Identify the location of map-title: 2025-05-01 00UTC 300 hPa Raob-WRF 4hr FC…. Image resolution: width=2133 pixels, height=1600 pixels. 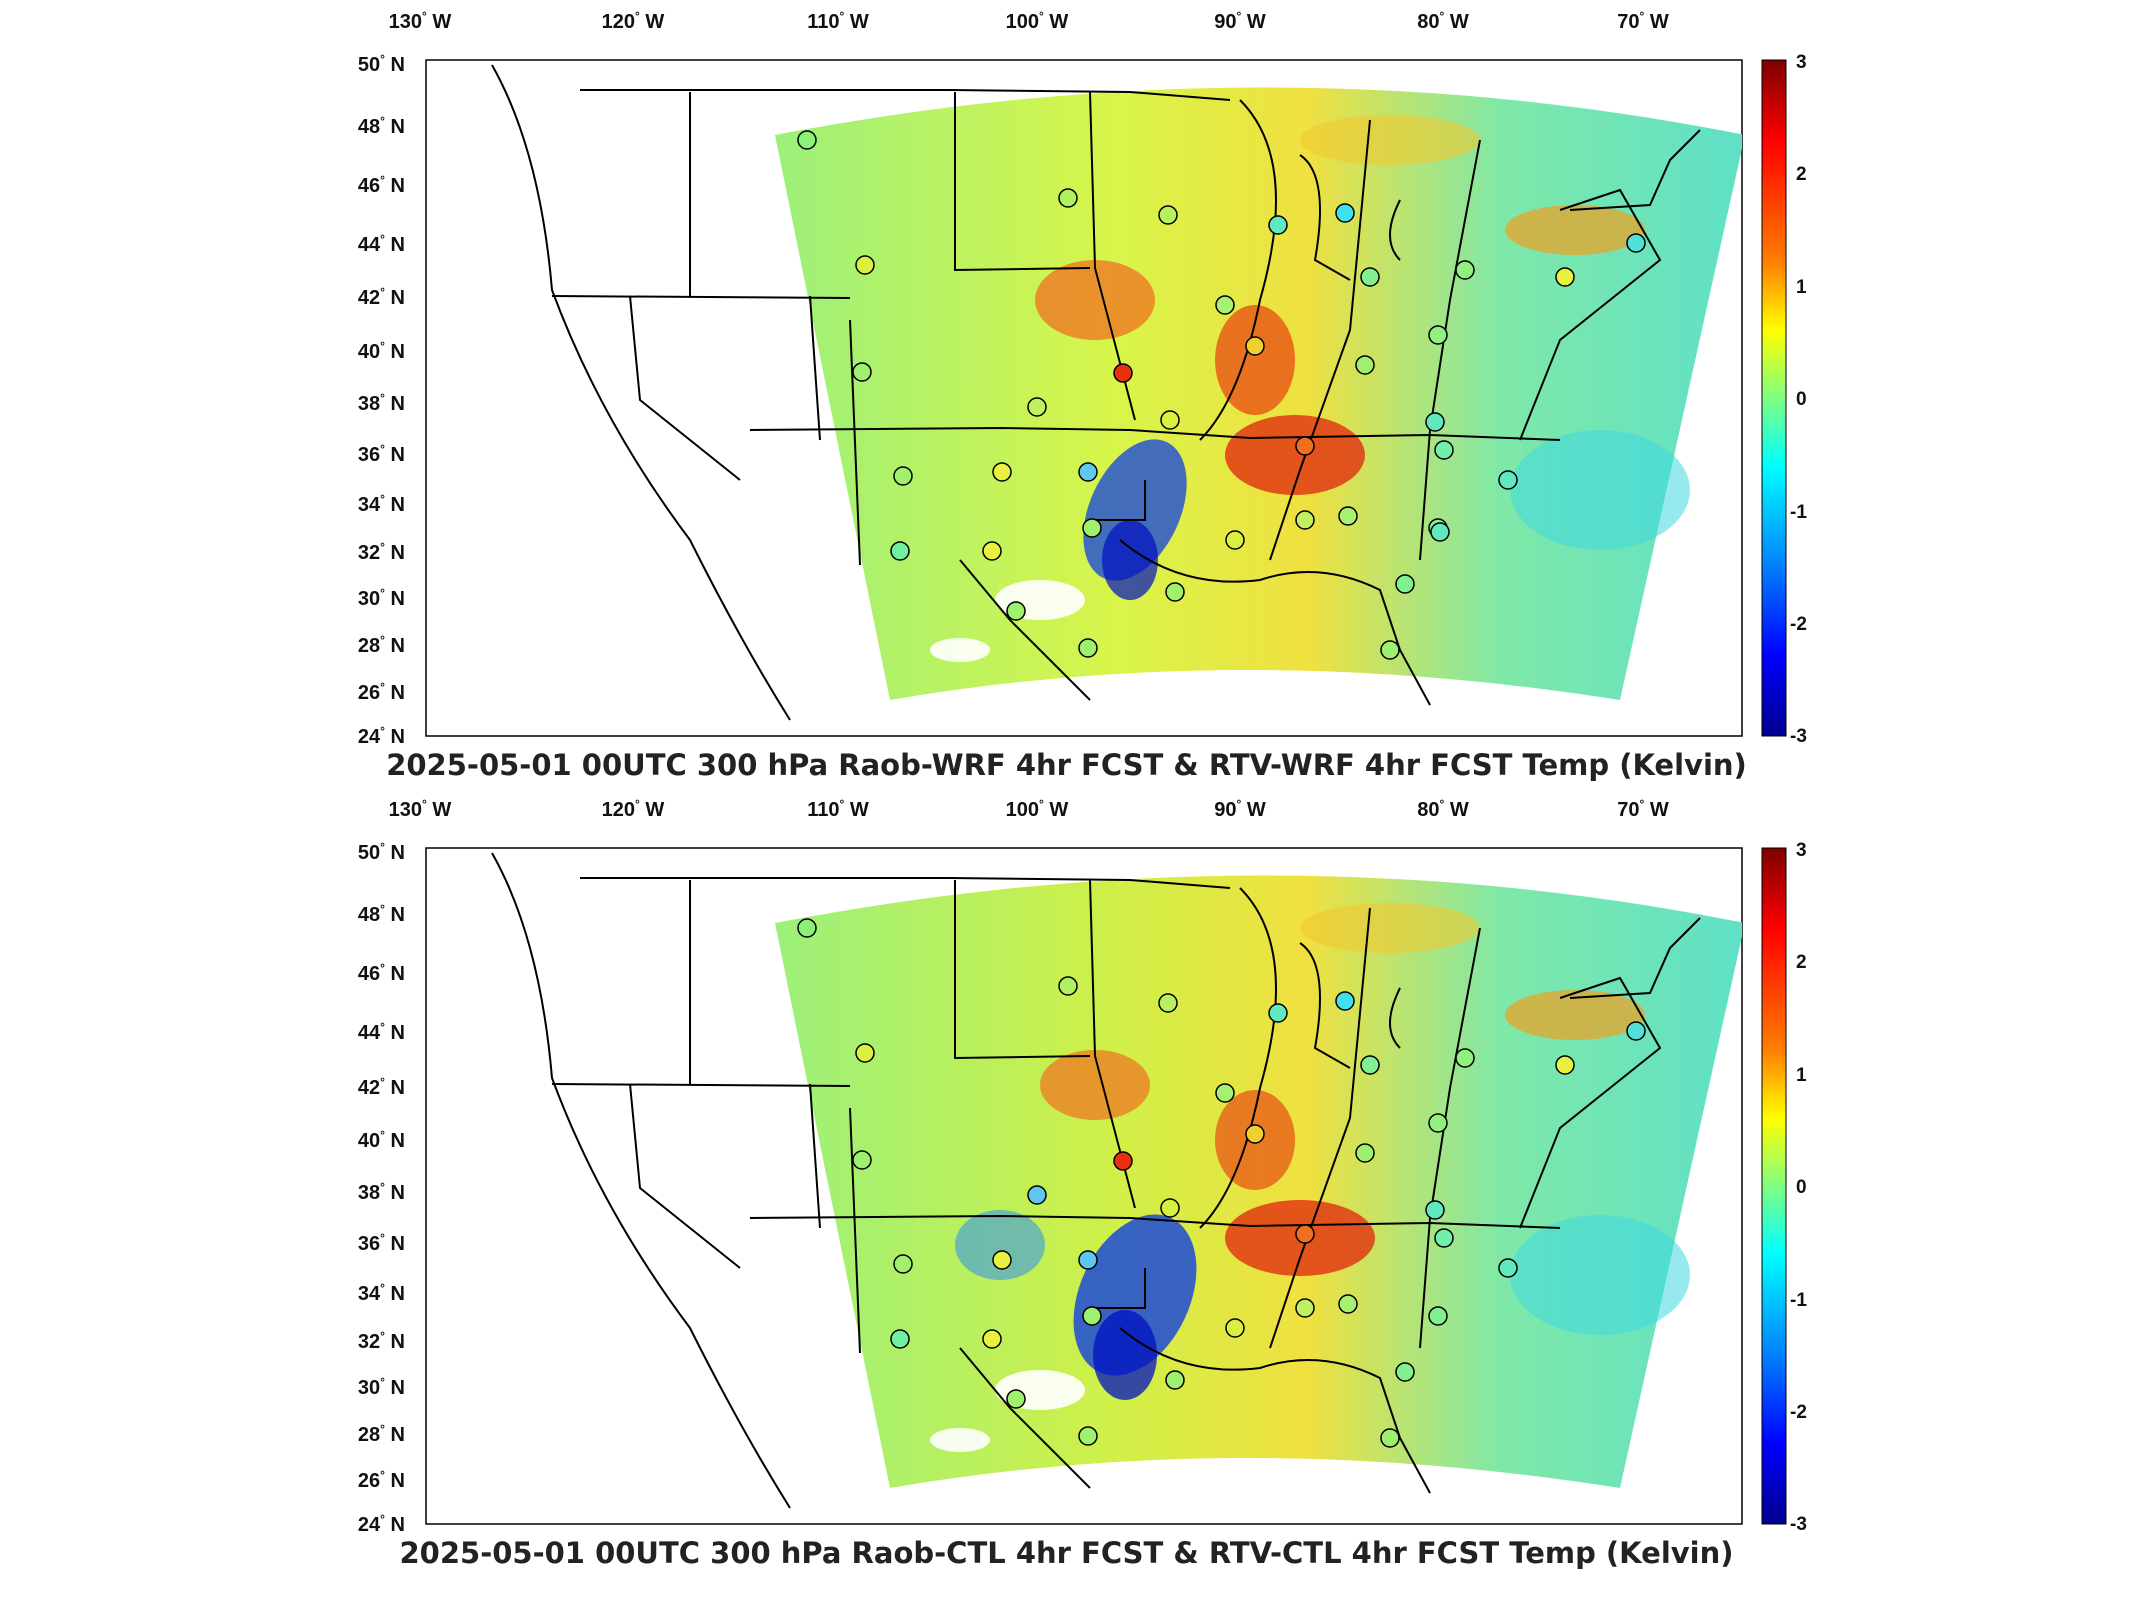
(1066, 765).